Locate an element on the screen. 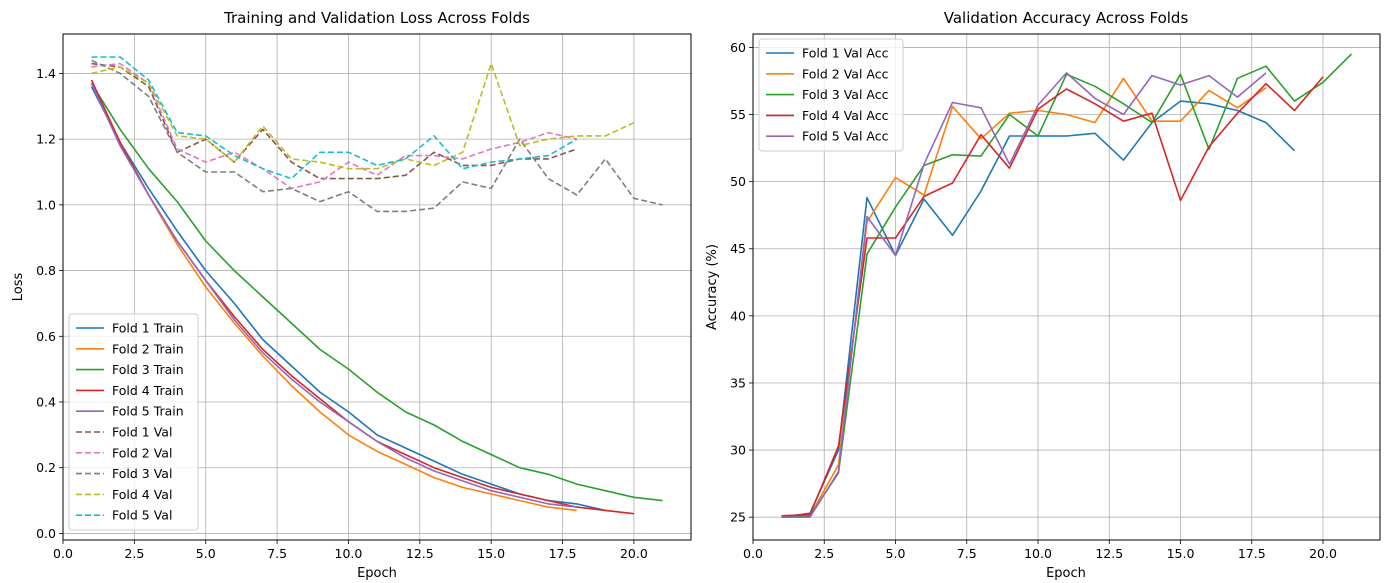 The image size is (1386, 583). legend-label-fold-3-val-acc: Fold 3 Val Acc is located at coordinates (845, 94).